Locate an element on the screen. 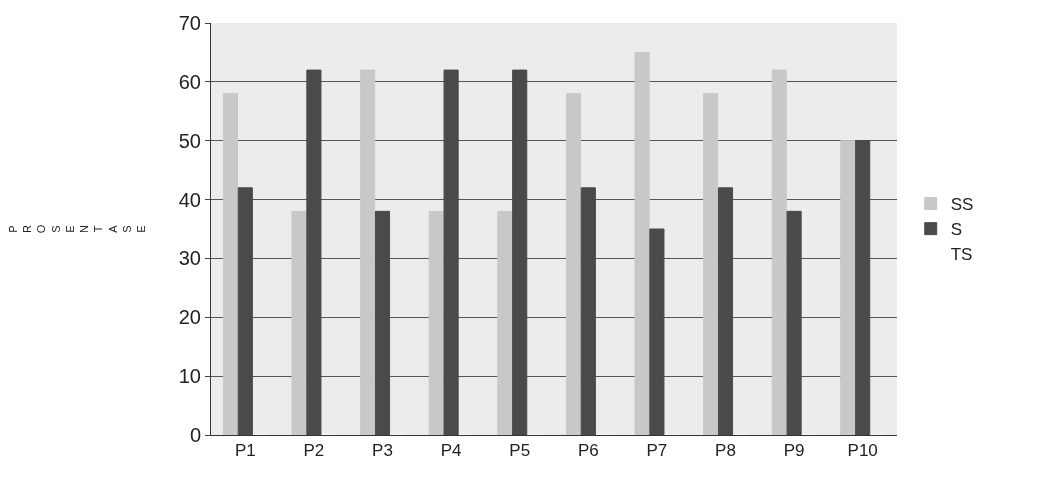  x-tick-label: P6 is located at coordinates (588, 451).